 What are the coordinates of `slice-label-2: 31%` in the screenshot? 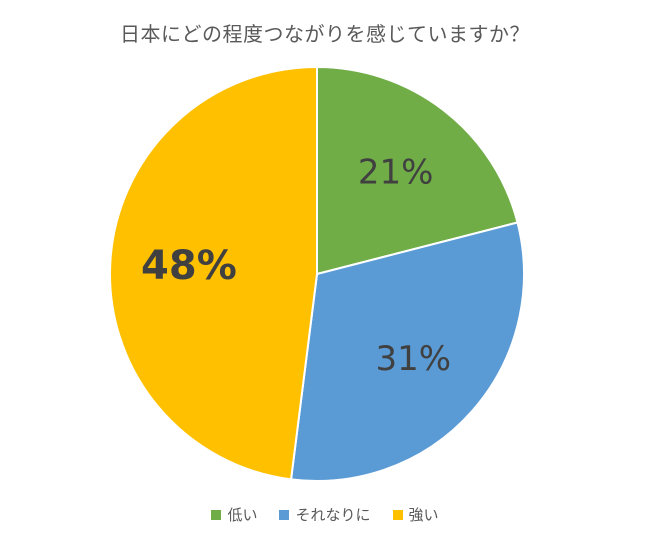 It's located at (413, 359).